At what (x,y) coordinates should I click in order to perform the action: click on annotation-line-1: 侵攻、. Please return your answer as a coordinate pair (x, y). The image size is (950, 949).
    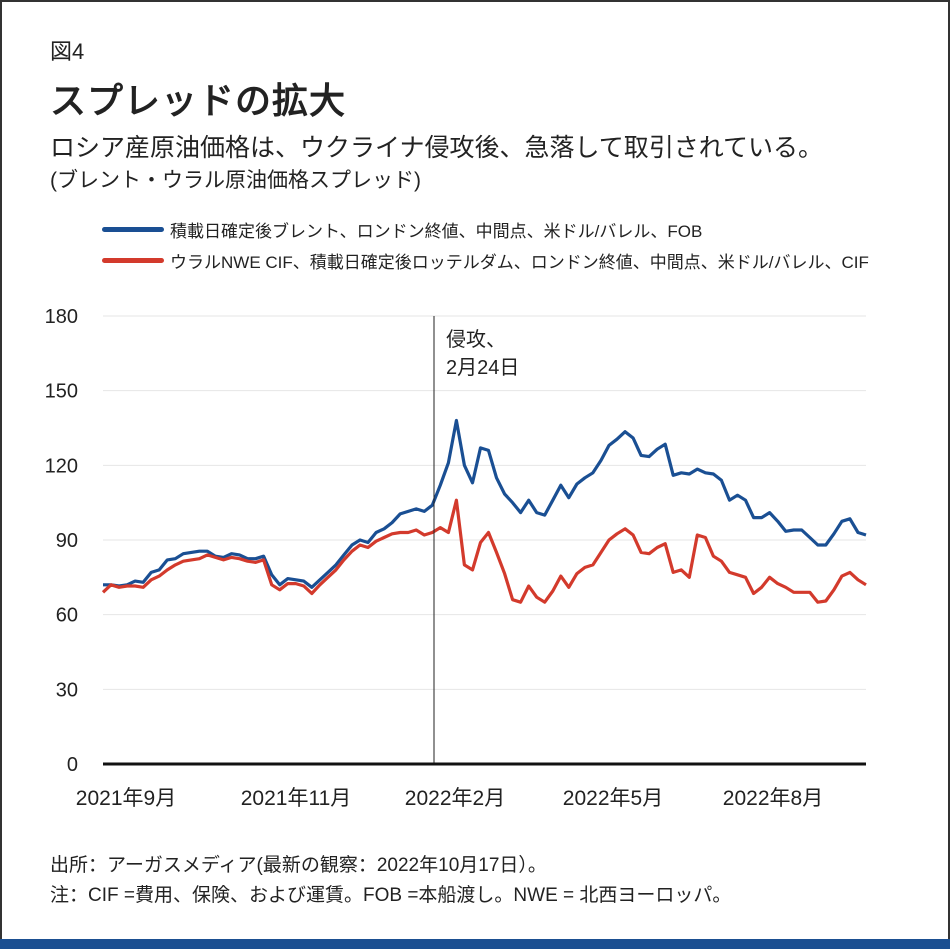
    Looking at the image, I should click on (476, 339).